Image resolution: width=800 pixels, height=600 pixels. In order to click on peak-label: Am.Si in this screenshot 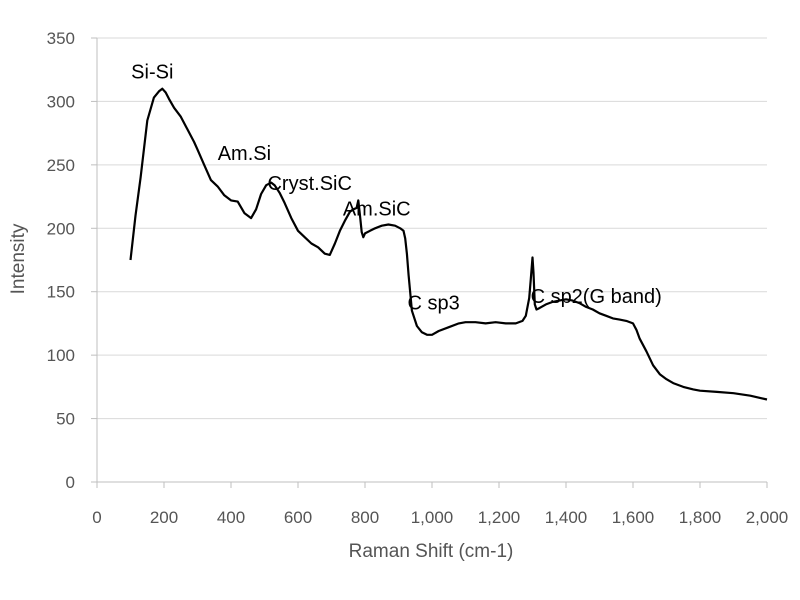, I will do `click(244, 154)`.